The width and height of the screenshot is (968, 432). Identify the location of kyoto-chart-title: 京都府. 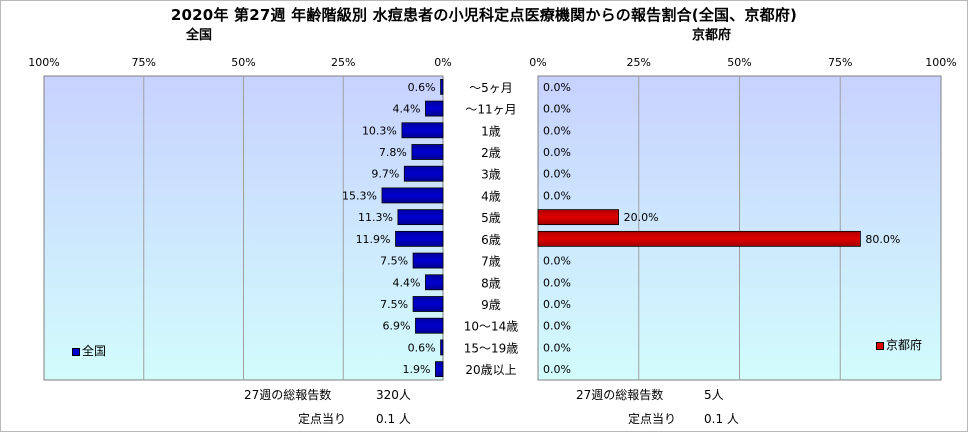
(712, 35).